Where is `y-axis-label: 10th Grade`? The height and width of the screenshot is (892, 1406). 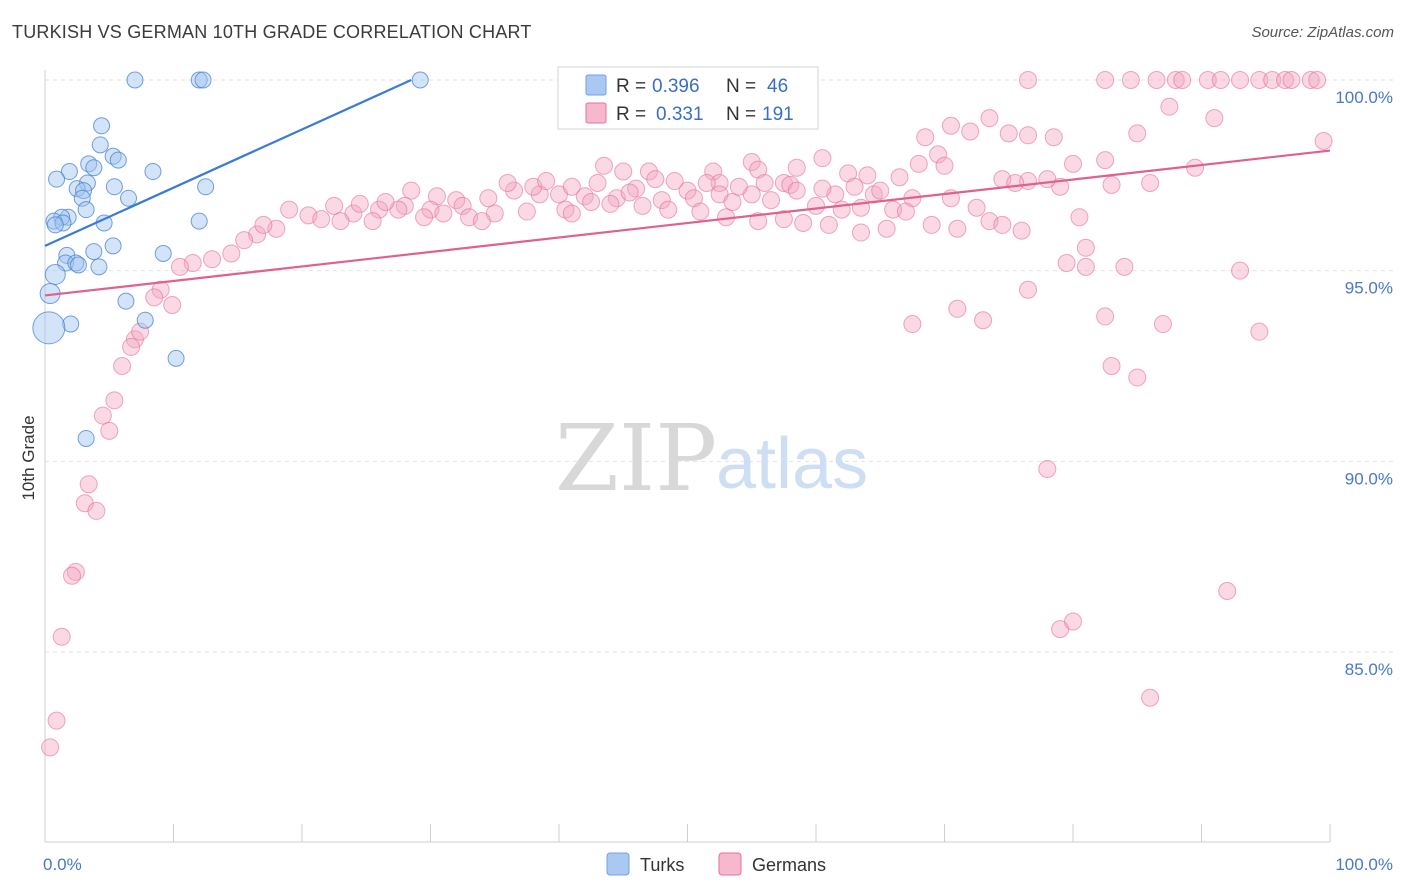 y-axis-label: 10th Grade is located at coordinates (28, 457).